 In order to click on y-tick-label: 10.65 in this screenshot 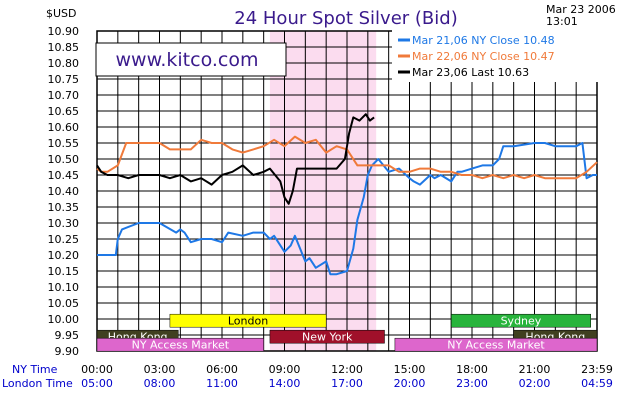, I will do `click(64, 111)`.